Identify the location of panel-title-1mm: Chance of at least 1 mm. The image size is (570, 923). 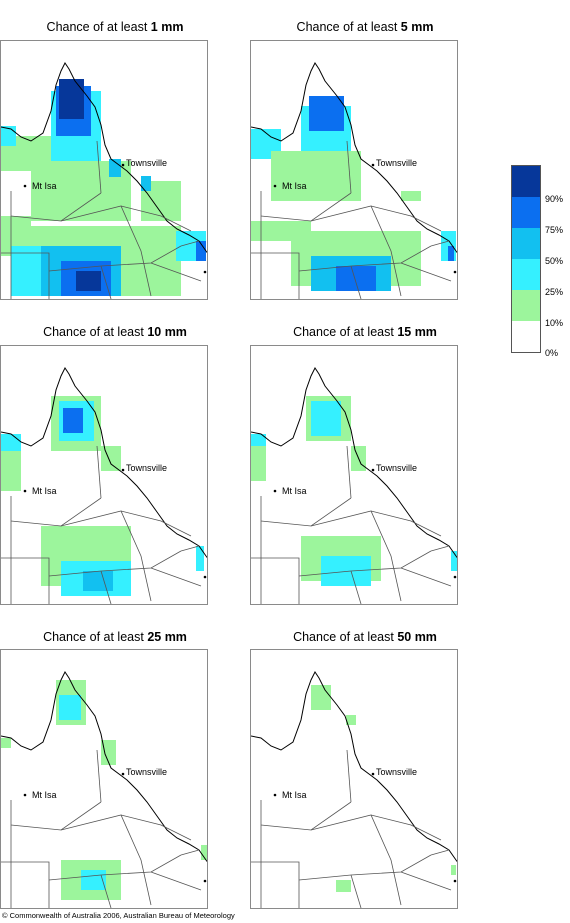
(115, 27).